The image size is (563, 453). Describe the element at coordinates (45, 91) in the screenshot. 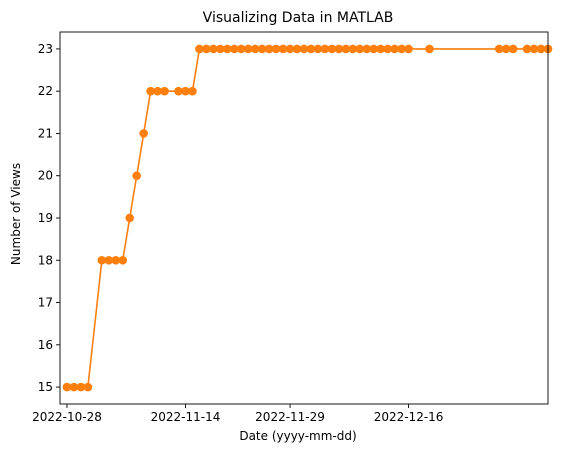

I see `y-tick-label: 22` at that location.